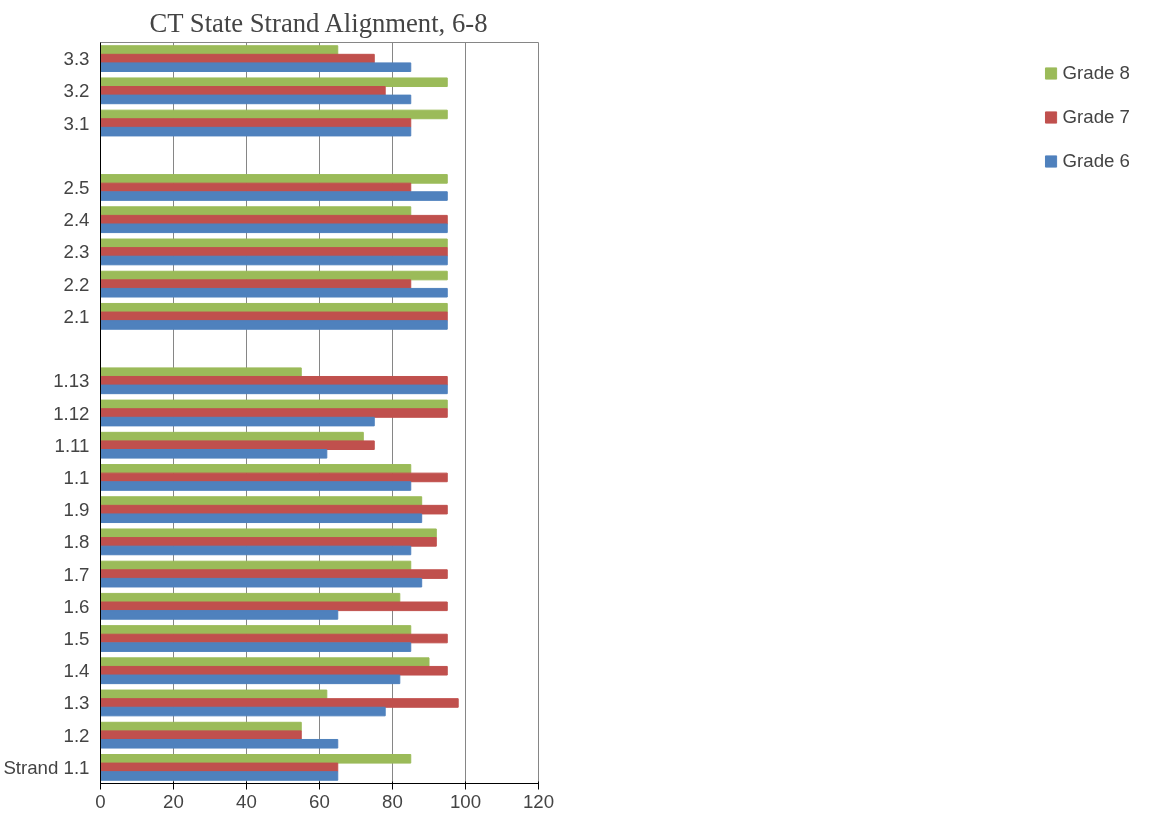  Describe the element at coordinates (76, 91) in the screenshot. I see `y-tick-label: 3.2` at that location.